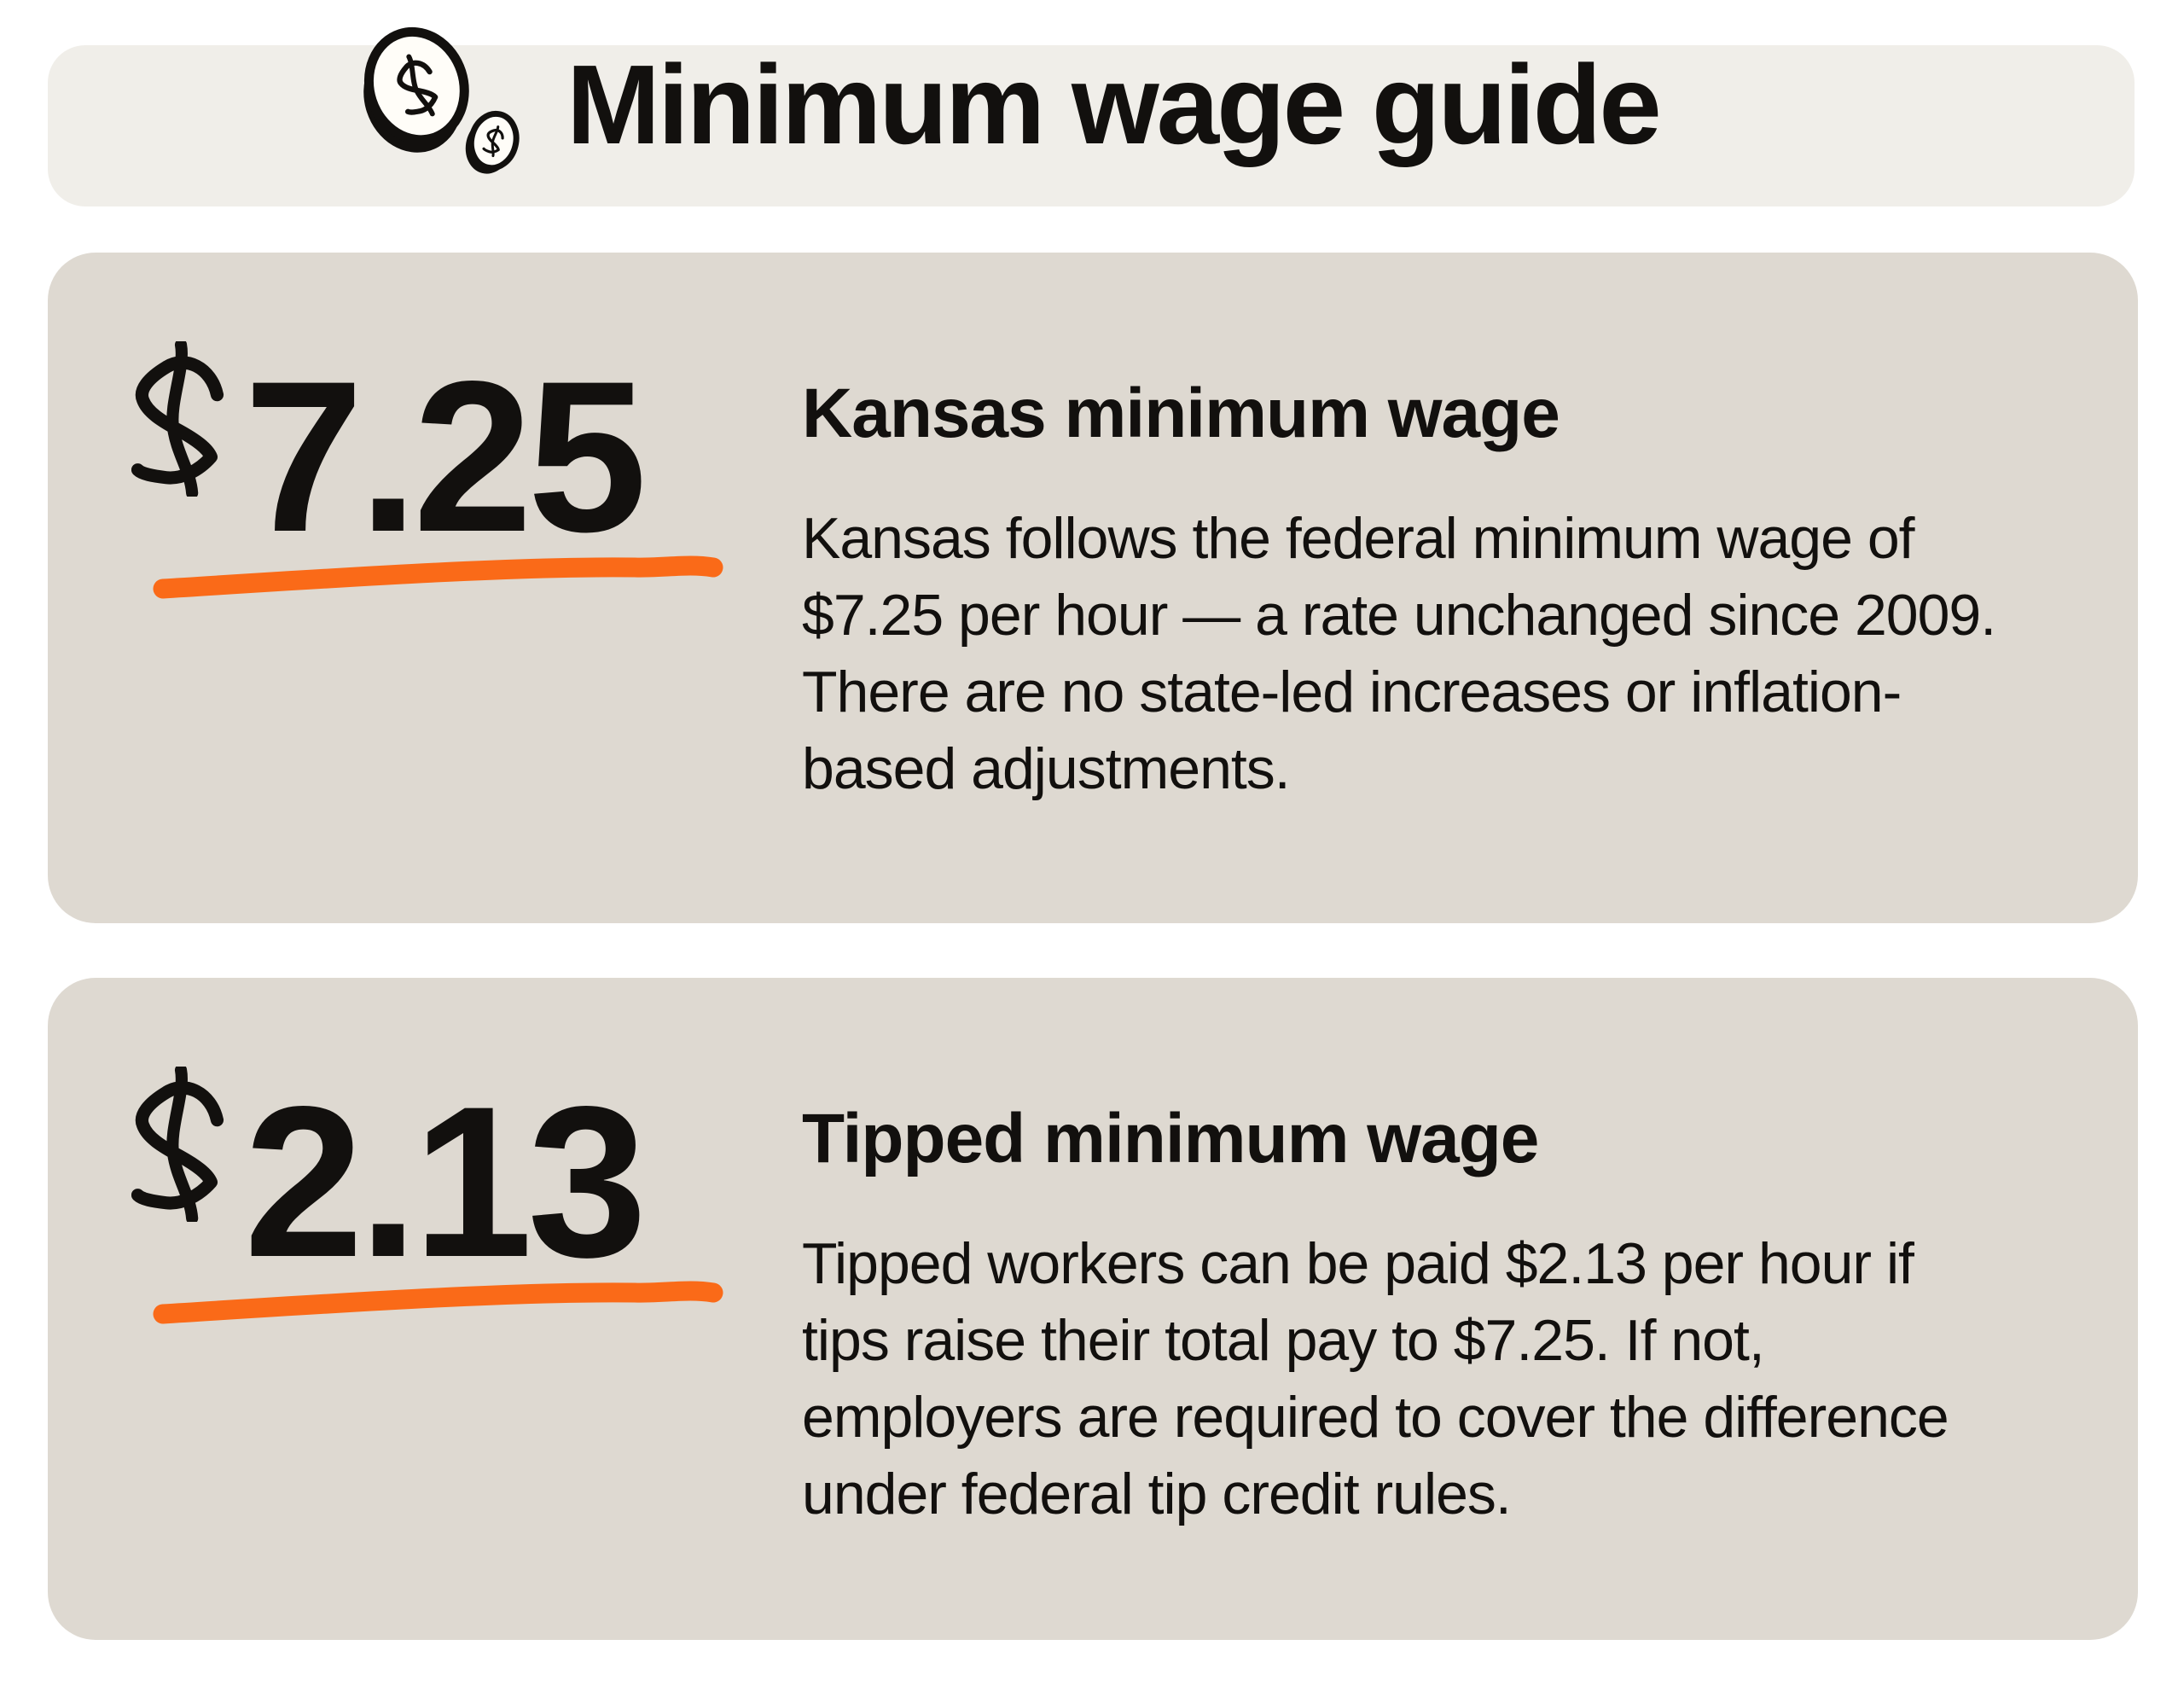 This screenshot has width=2184, height=1686. What do you see at coordinates (1181, 414) in the screenshot?
I see `card-heading: Kansas minimum wage` at bounding box center [1181, 414].